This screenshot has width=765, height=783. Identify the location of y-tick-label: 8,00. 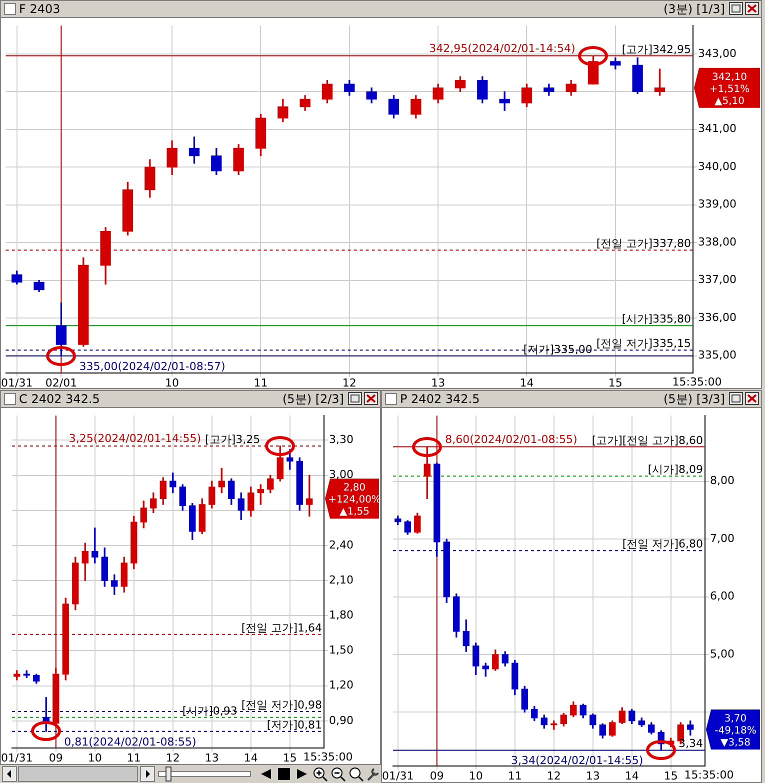
(722, 481).